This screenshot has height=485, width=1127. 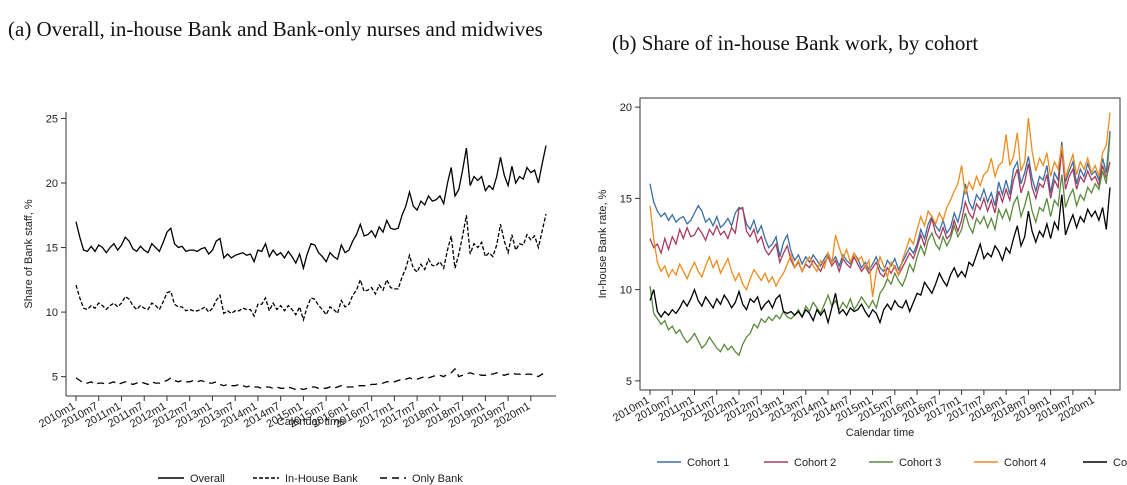 What do you see at coordinates (603, 243) in the screenshot?
I see `y-axis-label: In-house Bank rate, %` at bounding box center [603, 243].